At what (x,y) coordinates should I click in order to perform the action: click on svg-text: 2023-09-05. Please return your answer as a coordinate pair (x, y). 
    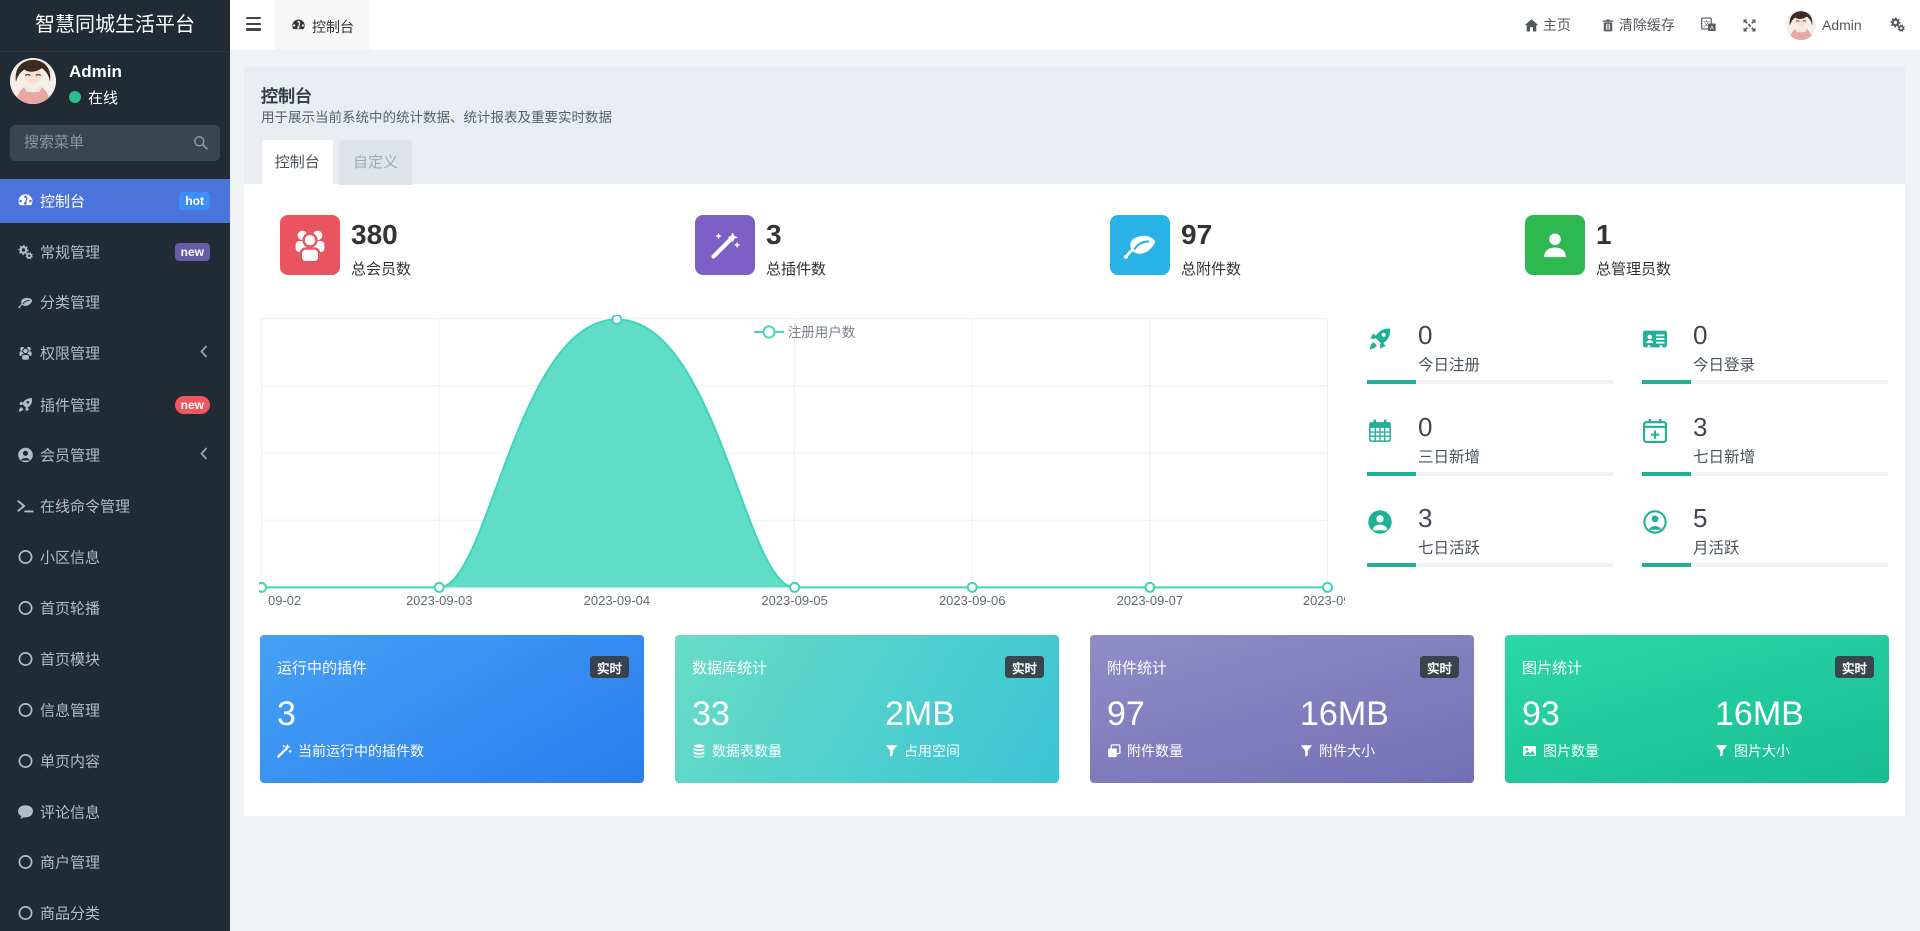
    Looking at the image, I should click on (794, 600).